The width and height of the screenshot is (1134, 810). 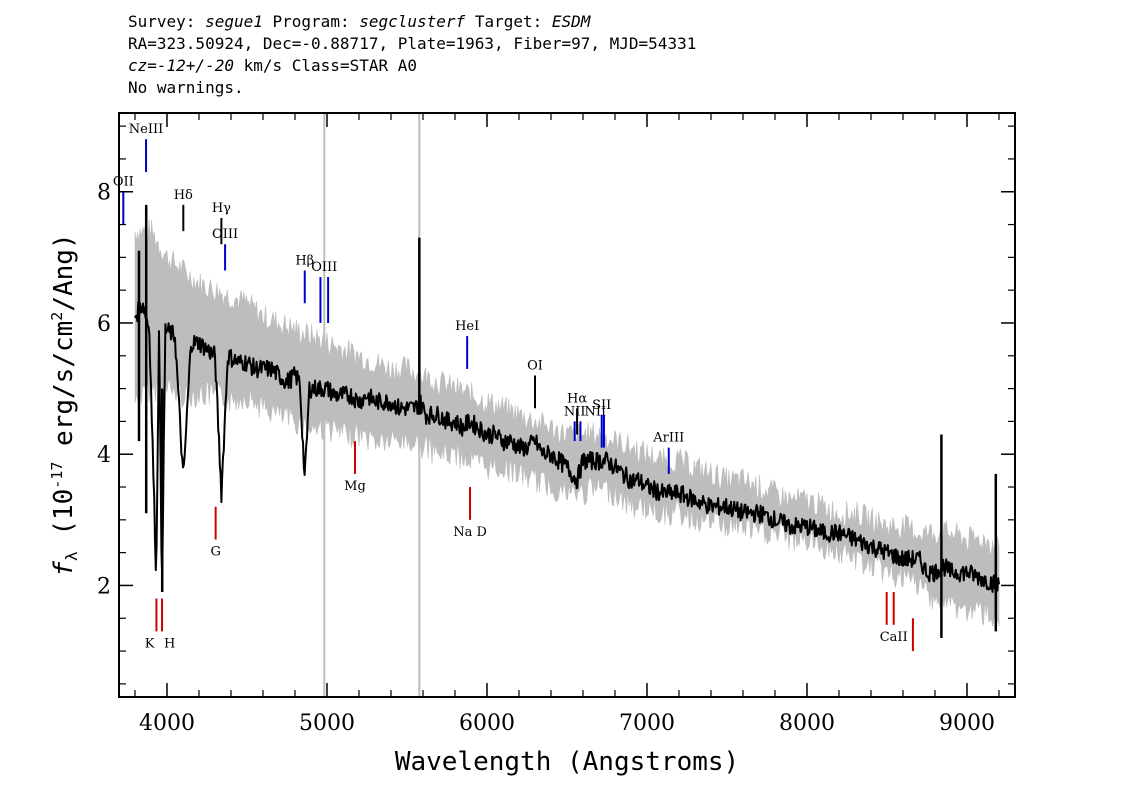 What do you see at coordinates (234, 21) in the screenshot?
I see `survey-value: segue1` at bounding box center [234, 21].